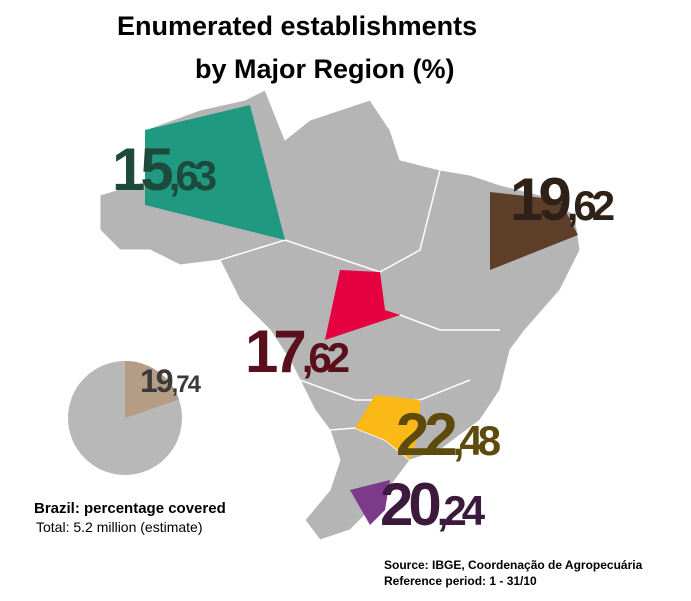 This screenshot has width=691, height=601. What do you see at coordinates (119, 527) in the screenshot?
I see `pie-total: Total: 5.2 million (estimate)` at bounding box center [119, 527].